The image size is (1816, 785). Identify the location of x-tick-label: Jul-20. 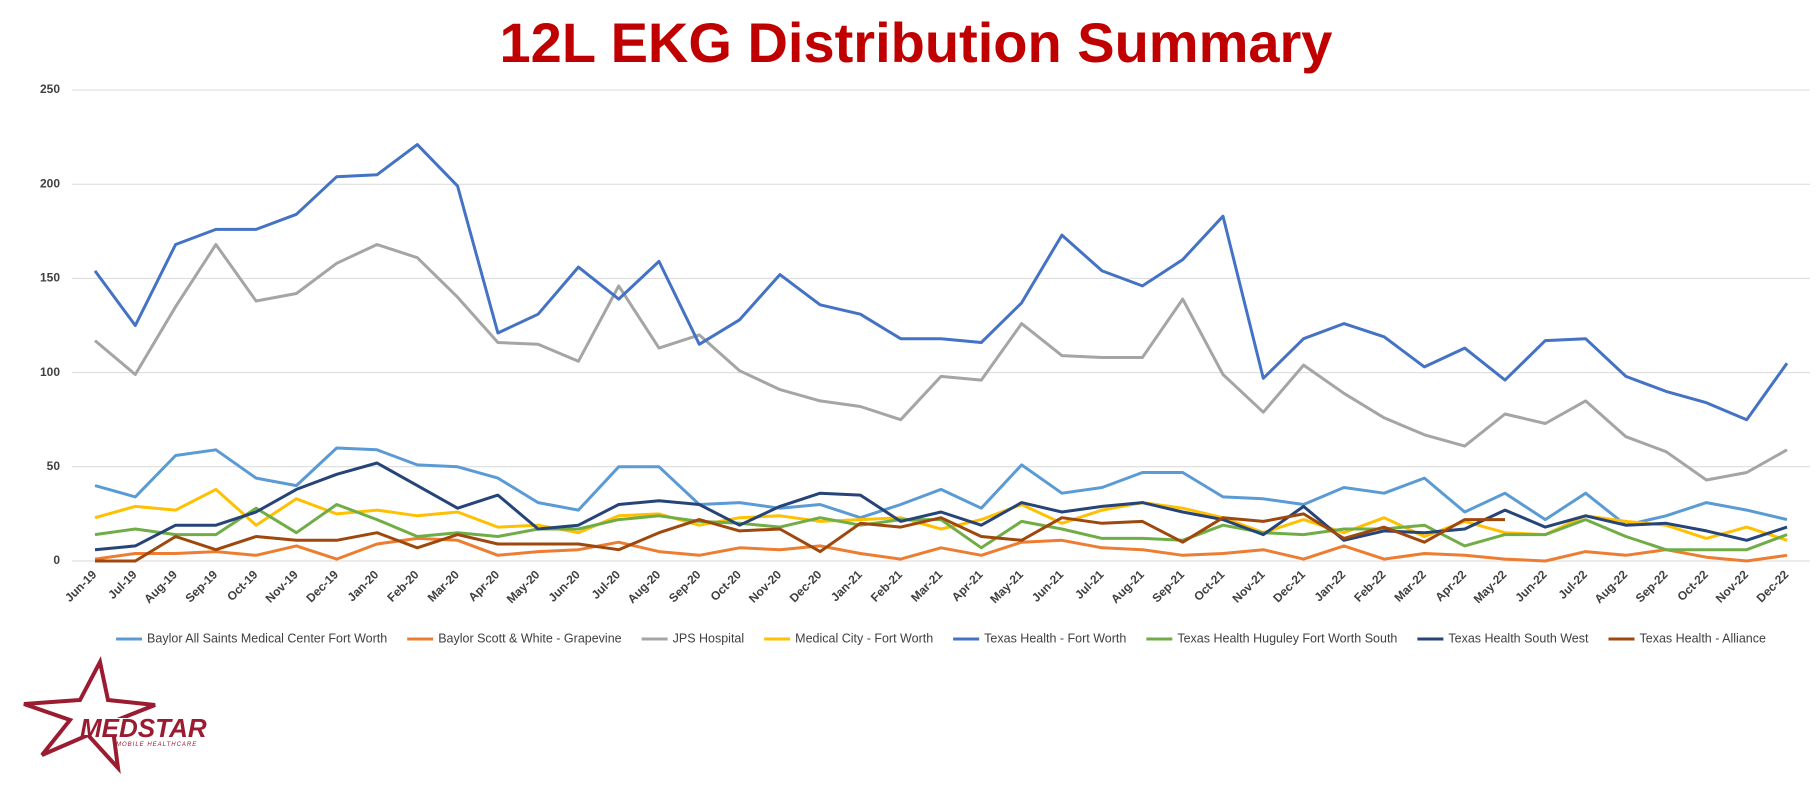
(606, 584).